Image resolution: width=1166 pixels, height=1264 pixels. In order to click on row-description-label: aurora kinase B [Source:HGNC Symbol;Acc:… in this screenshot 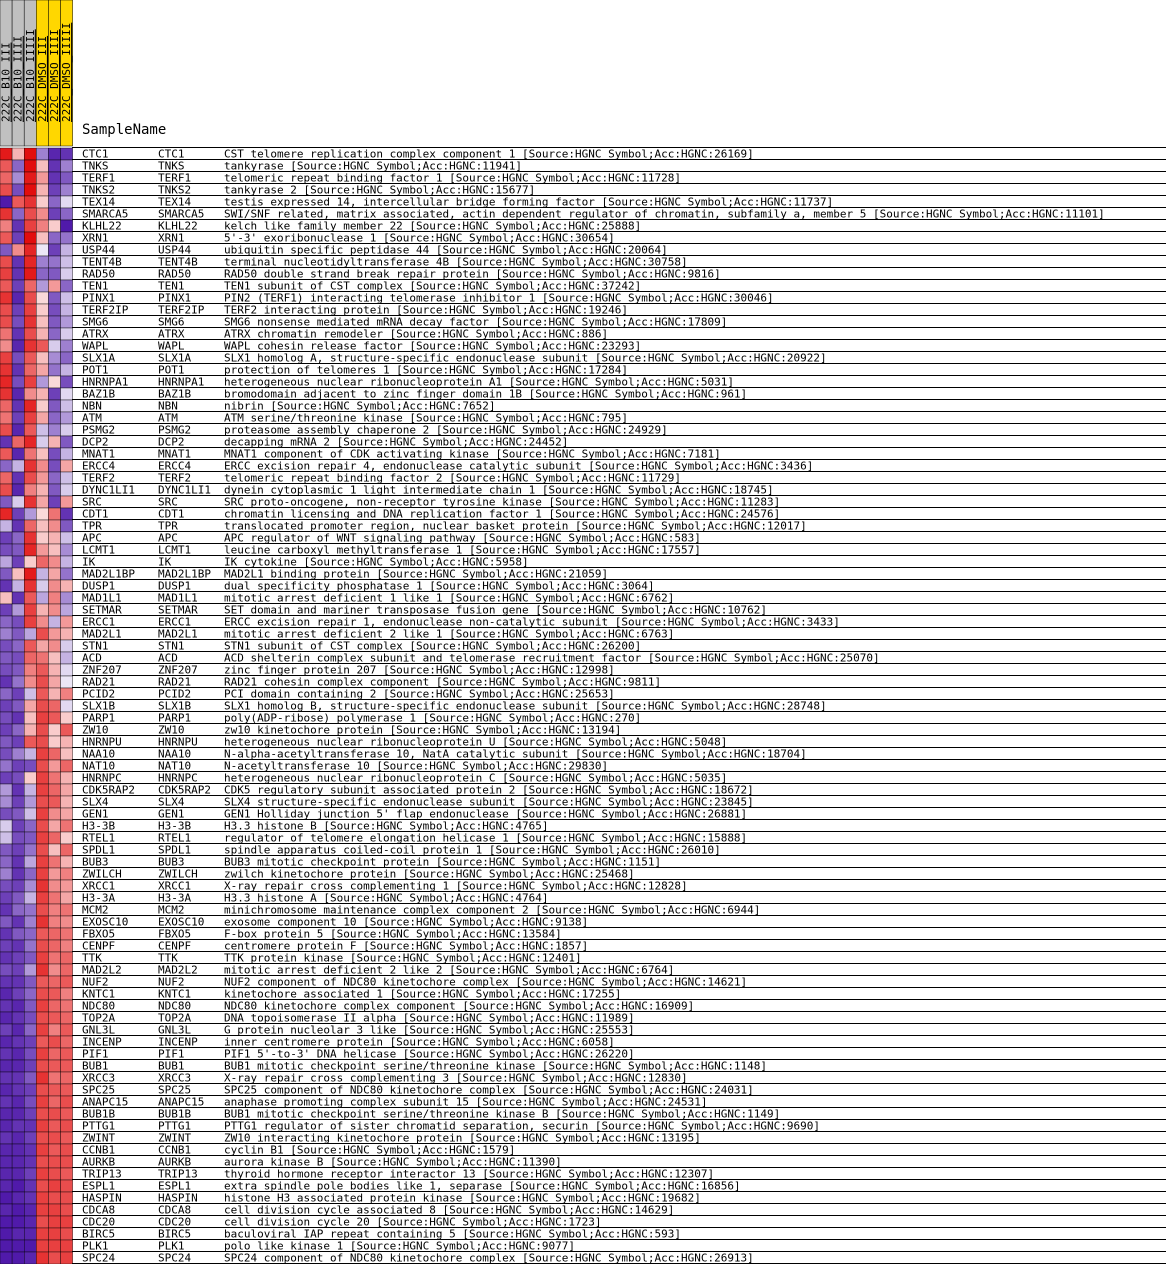, I will do `click(393, 1162)`.